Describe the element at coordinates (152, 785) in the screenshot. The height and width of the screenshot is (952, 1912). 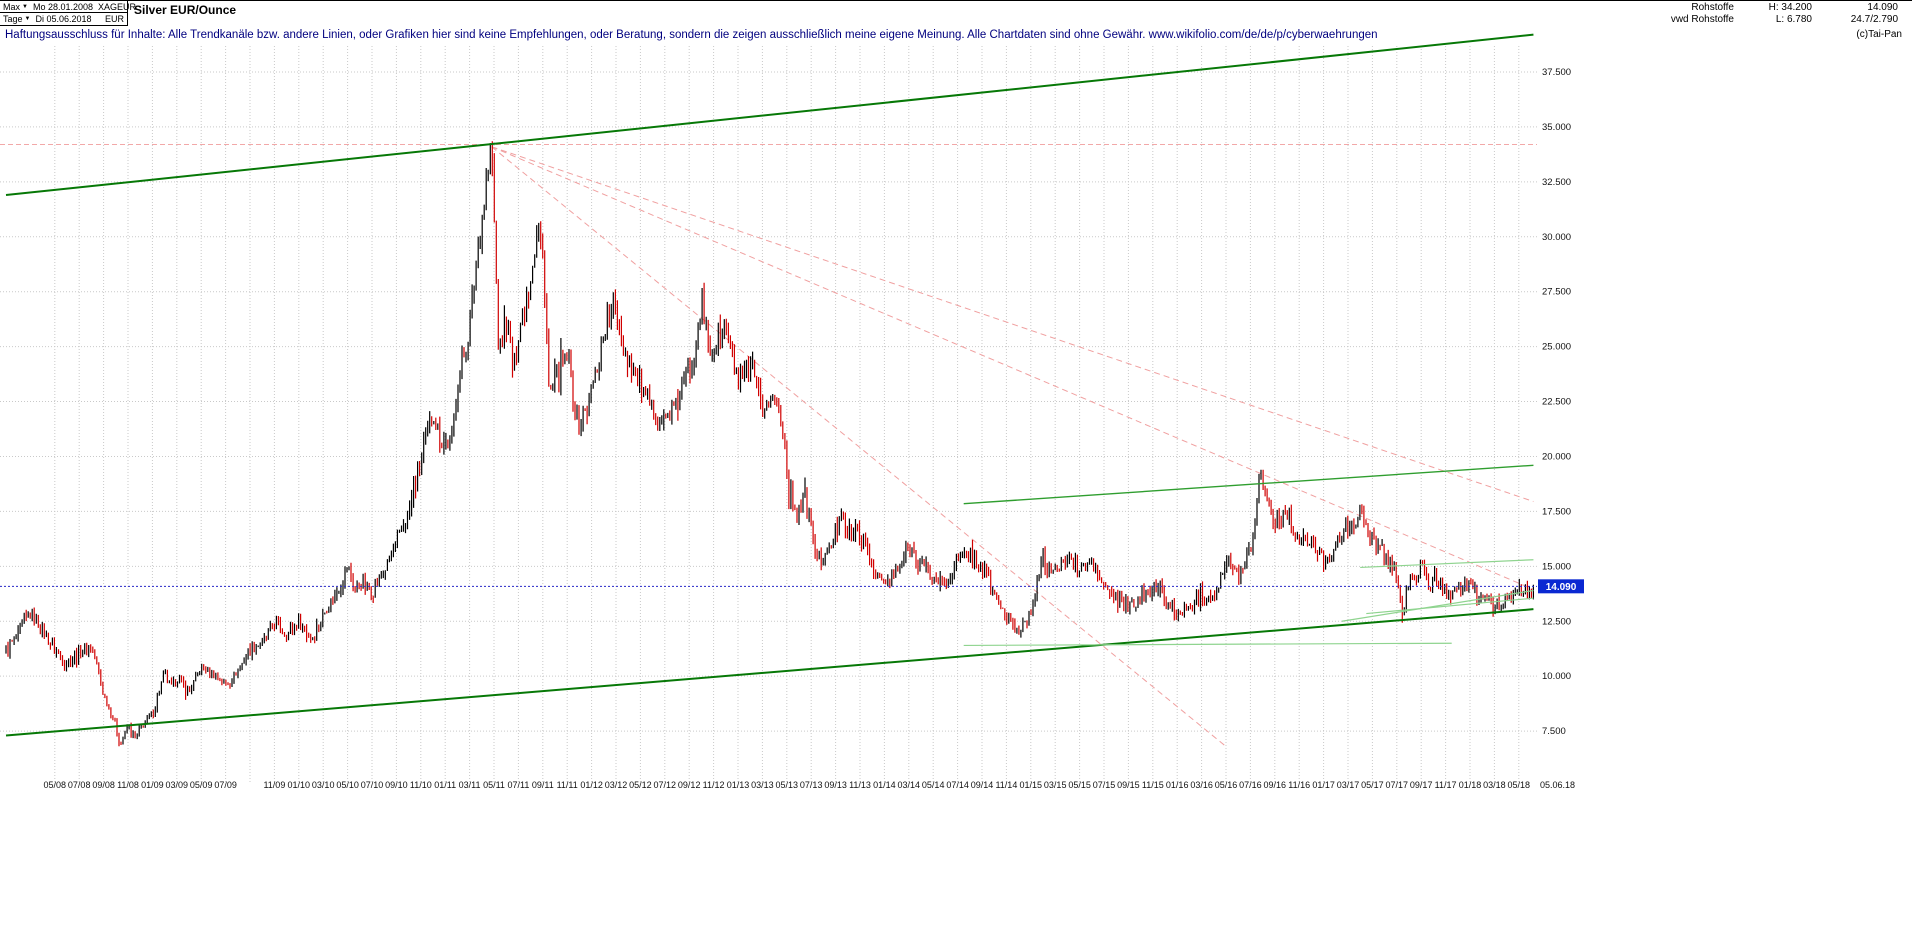
I see `svg-text: 01/09` at that location.